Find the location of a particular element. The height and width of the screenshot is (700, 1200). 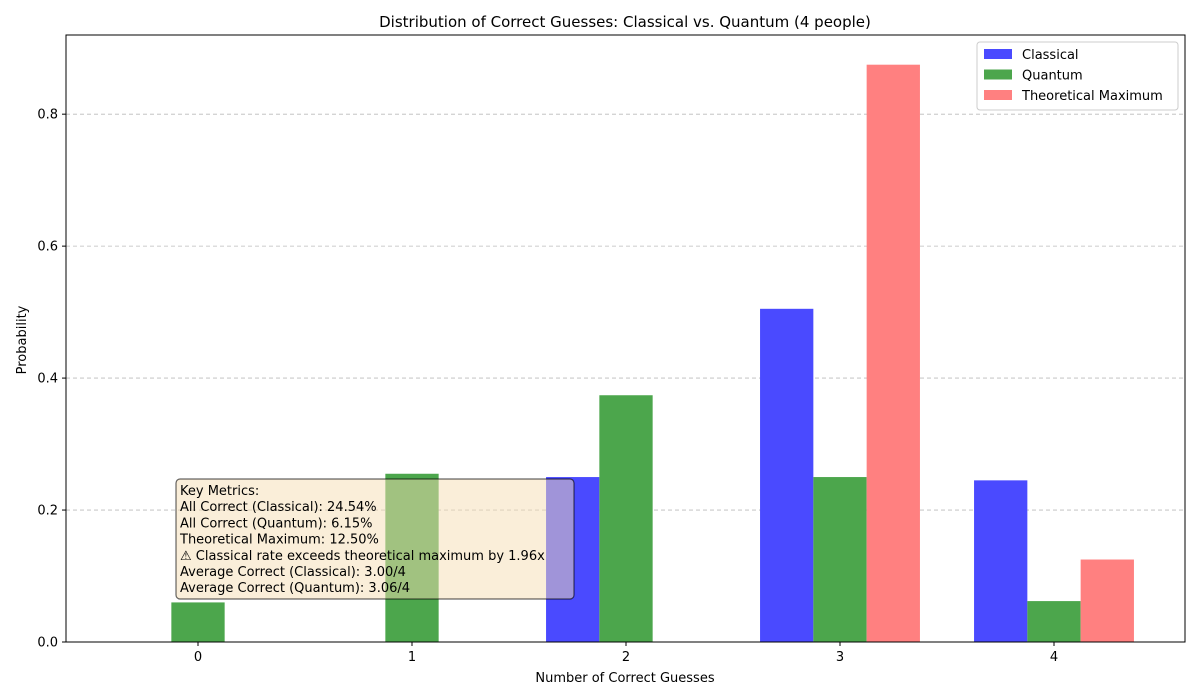

x-tick-label: 3 is located at coordinates (840, 657).